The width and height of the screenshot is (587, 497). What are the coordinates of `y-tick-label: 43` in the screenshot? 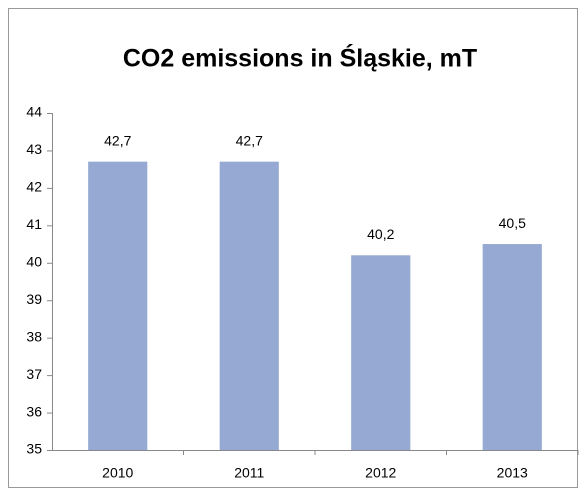 It's located at (34, 149).